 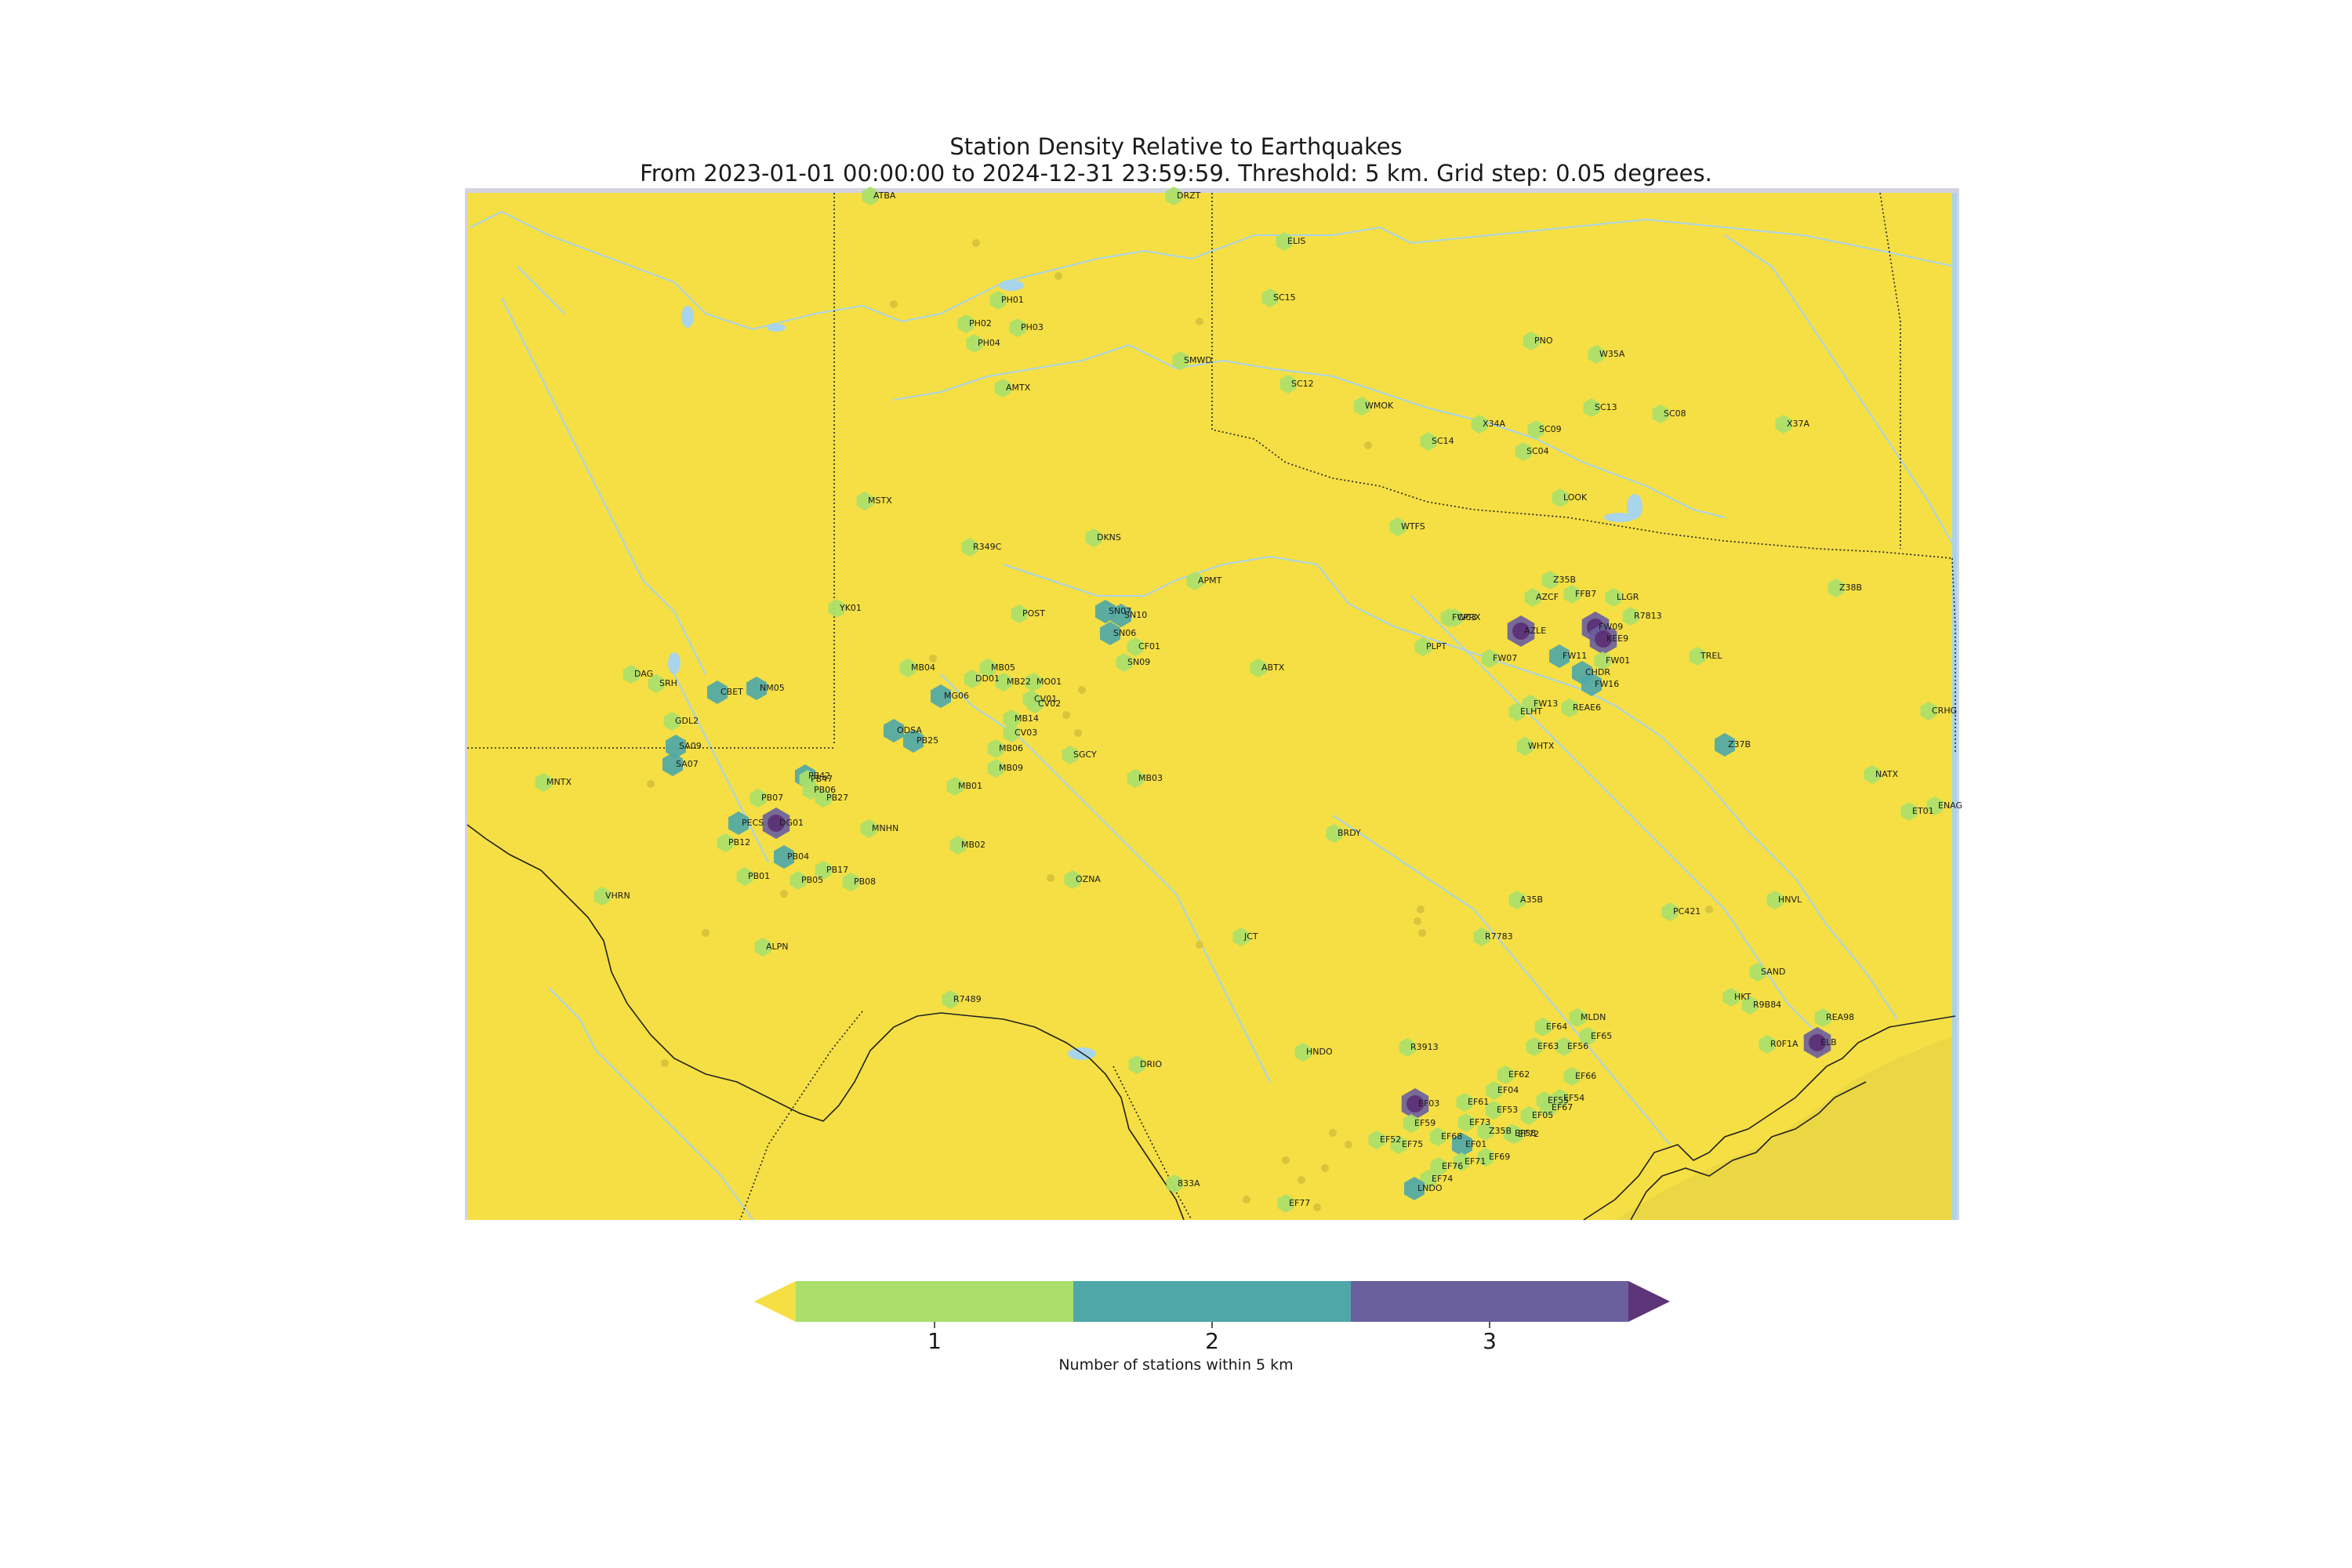 I want to click on station-label: PH03, so click(x=1032, y=327).